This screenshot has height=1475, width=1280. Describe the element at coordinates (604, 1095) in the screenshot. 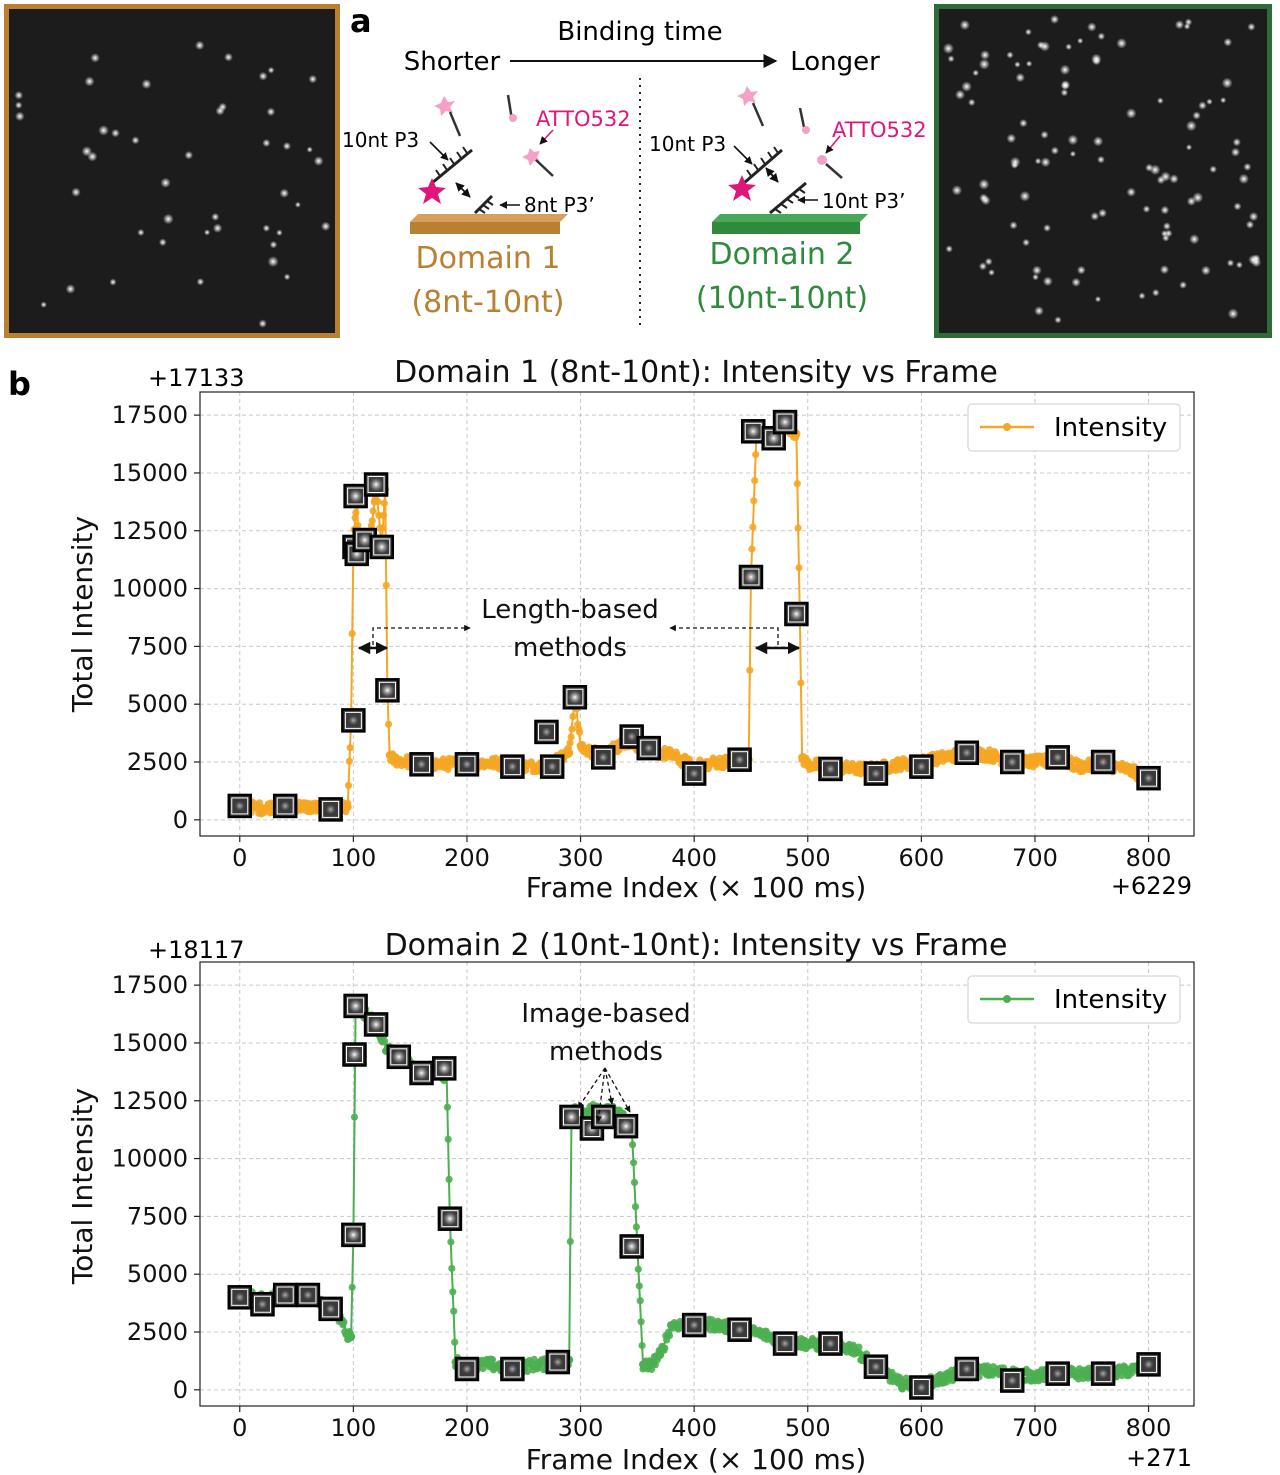

I see `annotation-pointers` at that location.